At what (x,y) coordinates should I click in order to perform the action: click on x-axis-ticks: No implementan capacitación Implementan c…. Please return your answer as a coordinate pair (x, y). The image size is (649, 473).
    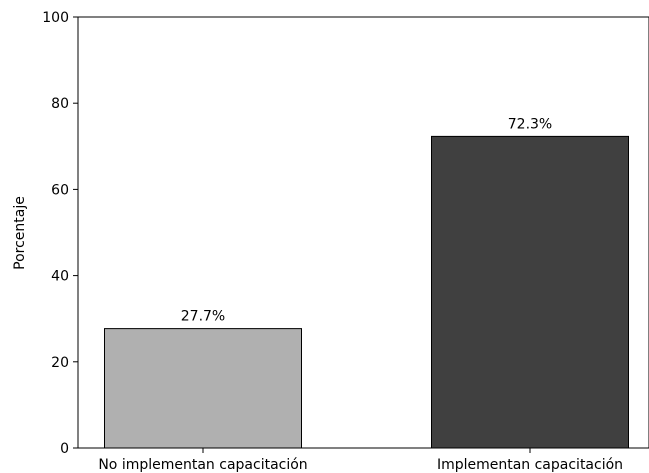
    Looking at the image, I should click on (360, 460).